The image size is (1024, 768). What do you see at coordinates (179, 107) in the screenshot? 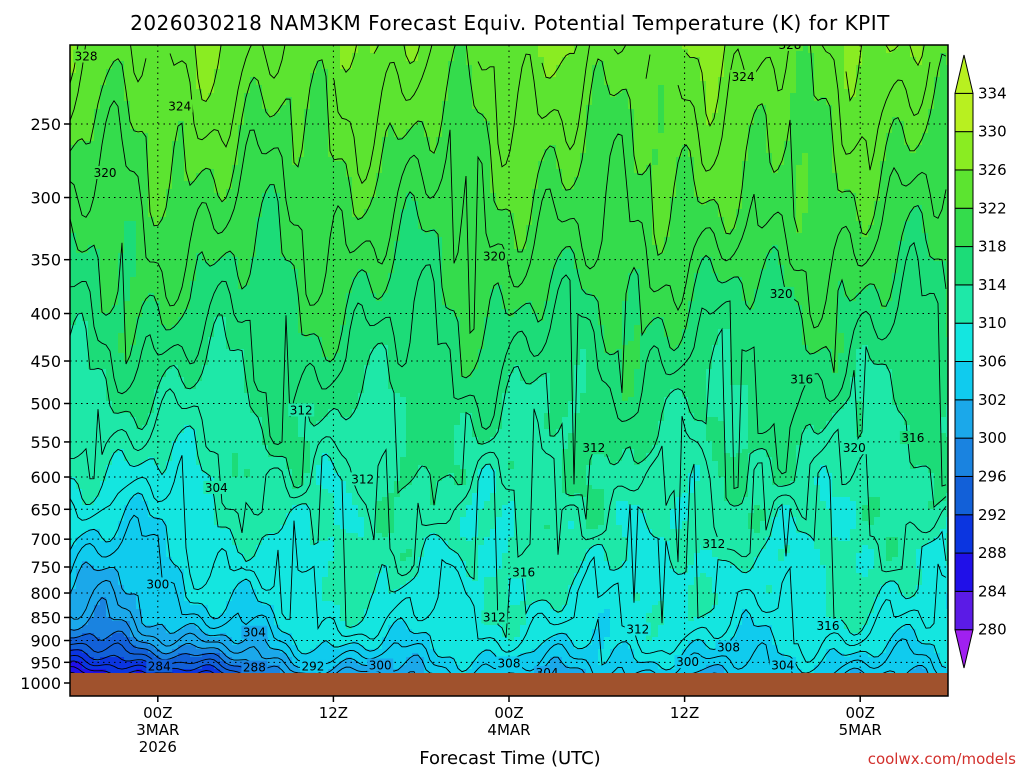
I see `contour-label: 324` at bounding box center [179, 107].